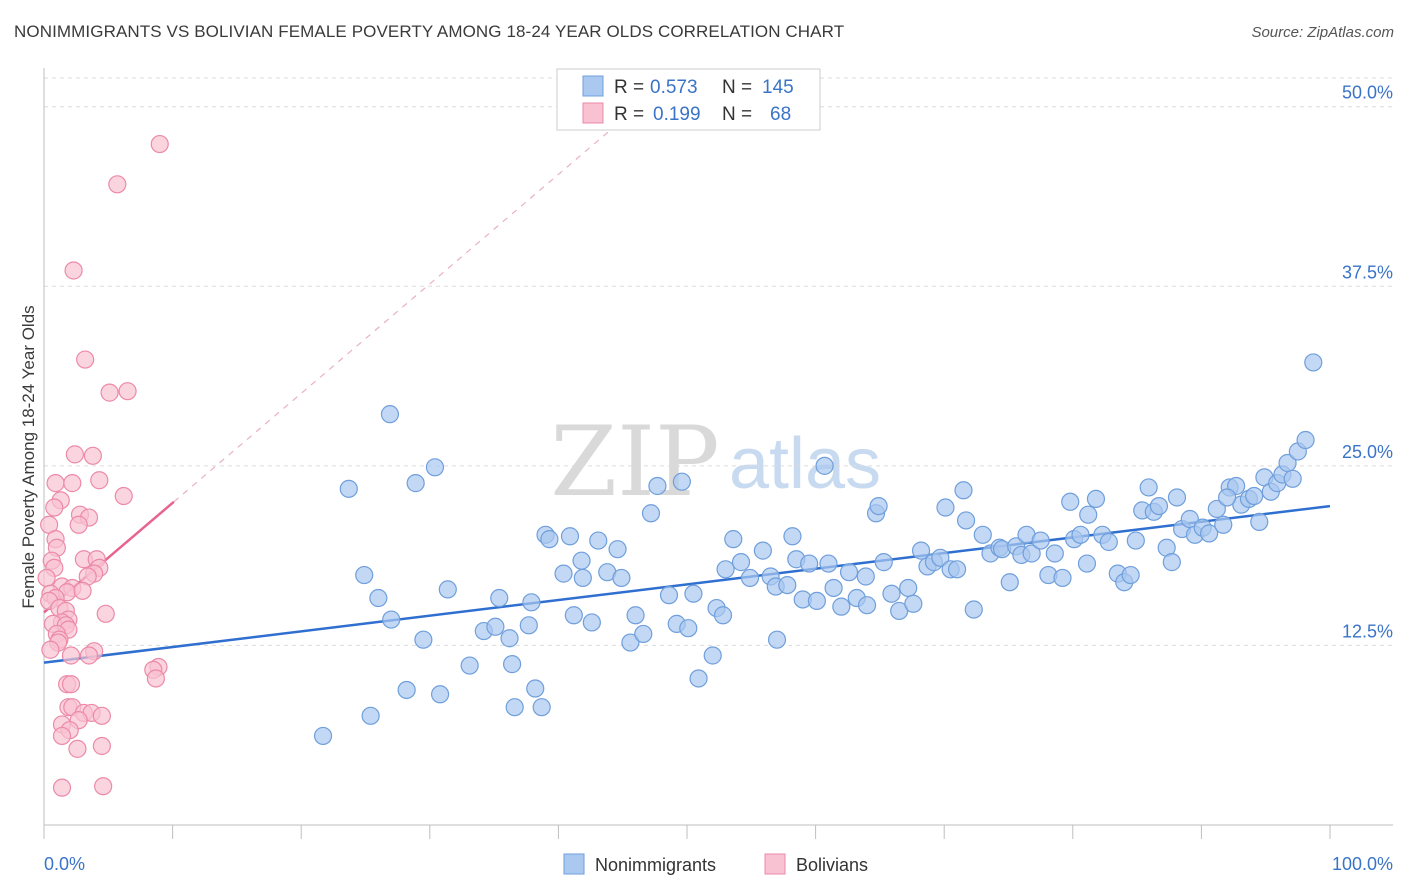 The width and height of the screenshot is (1406, 892). Describe the element at coordinates (1367, 272) in the screenshot. I see `y-tick-label: 37.5%` at that location.